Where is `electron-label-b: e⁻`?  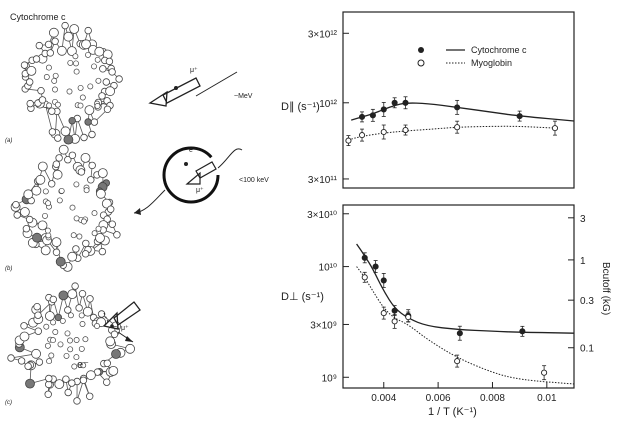
electron-label-b: e⁻ is located at coordinates (193, 150).